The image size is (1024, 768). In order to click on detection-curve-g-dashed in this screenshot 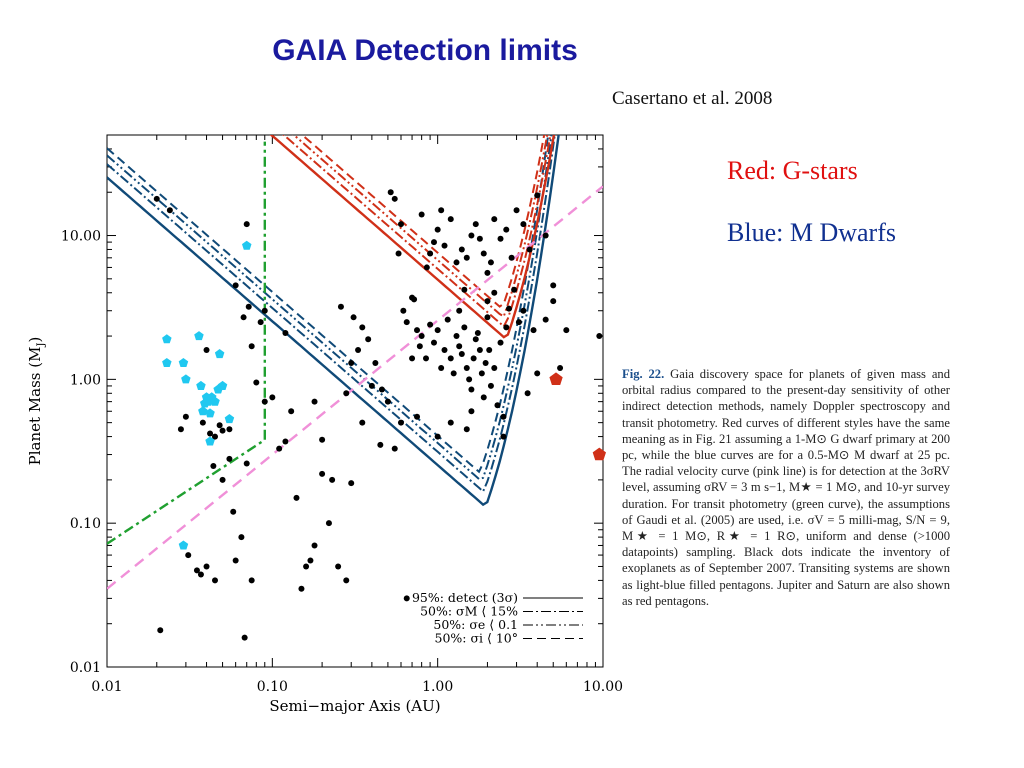, I will do `click(423, 221)`.